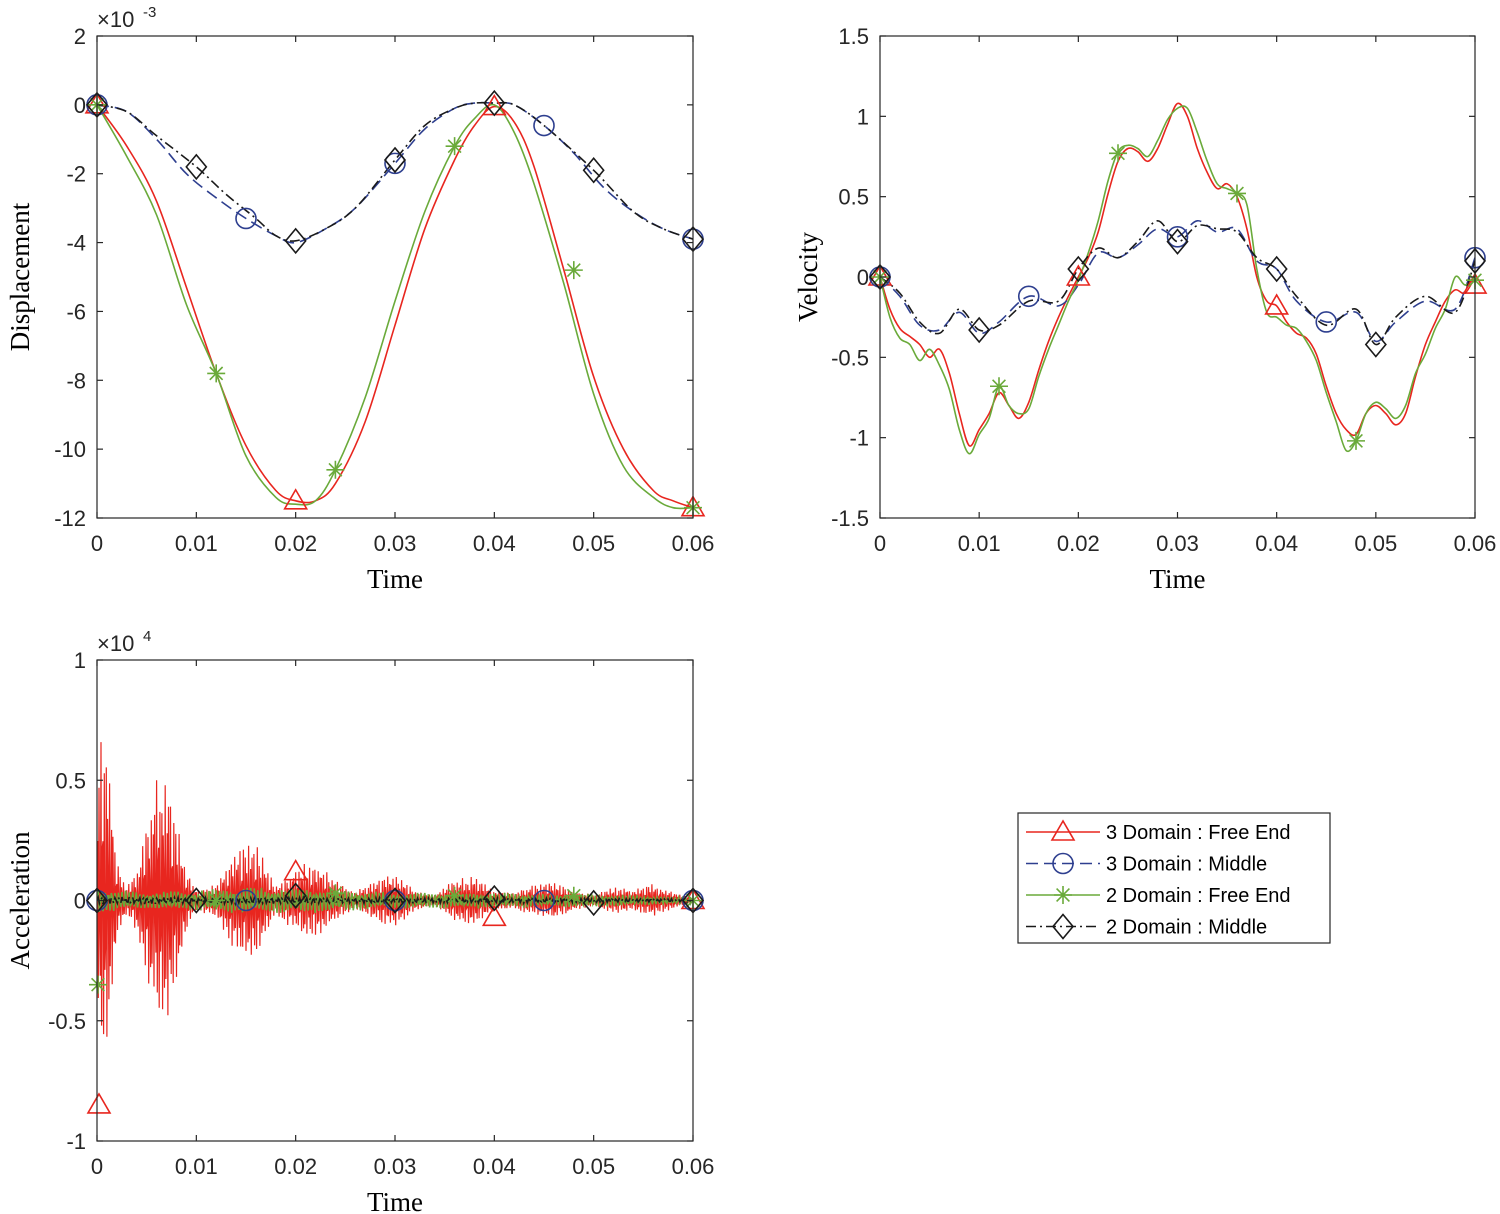 This screenshot has width=1500, height=1214. Describe the element at coordinates (395, 305) in the screenshot. I see `displacement-series-layer` at that location.